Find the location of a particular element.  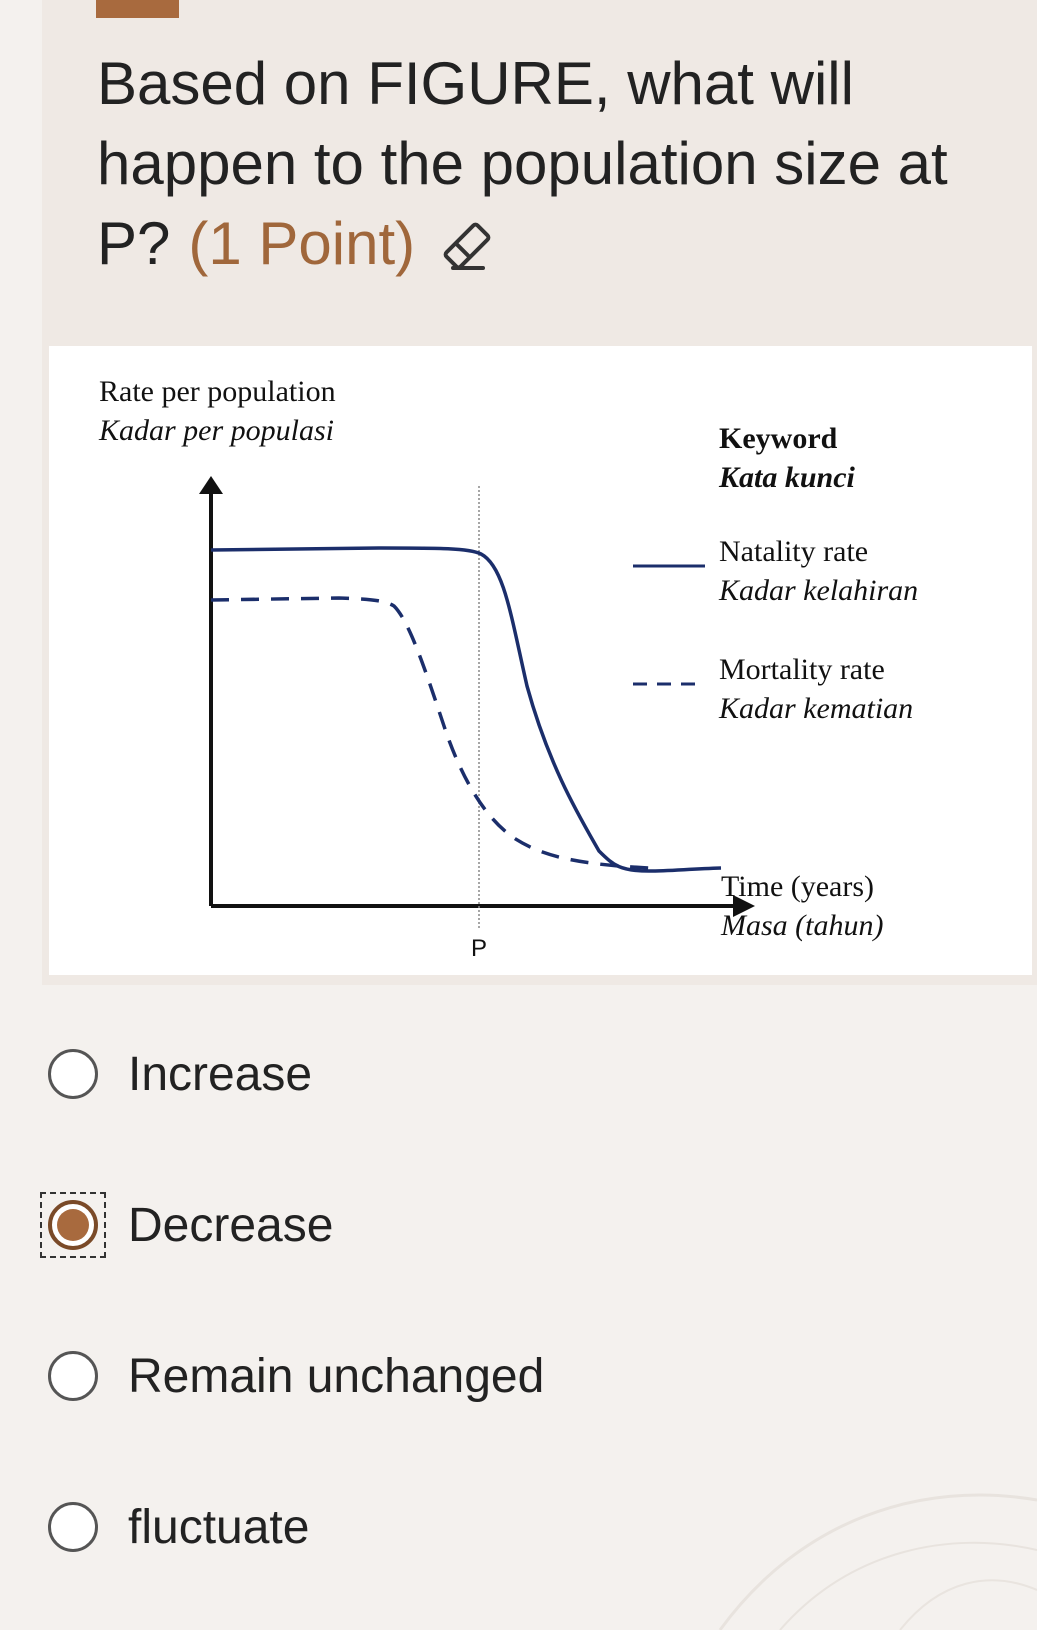

legend-mortality-label-alt: Kadar kematian is located at coordinates (815, 708).